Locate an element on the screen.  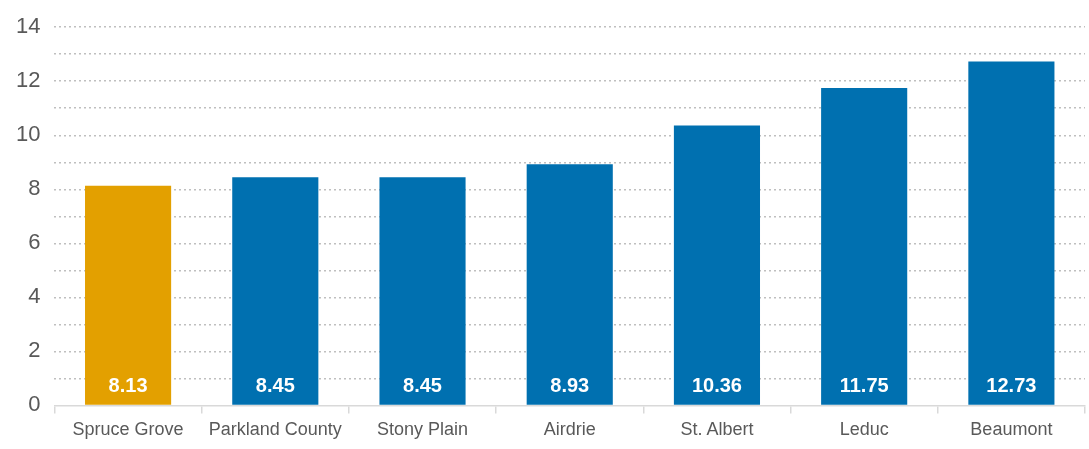
y-tick-label: 0 is located at coordinates (34, 404).